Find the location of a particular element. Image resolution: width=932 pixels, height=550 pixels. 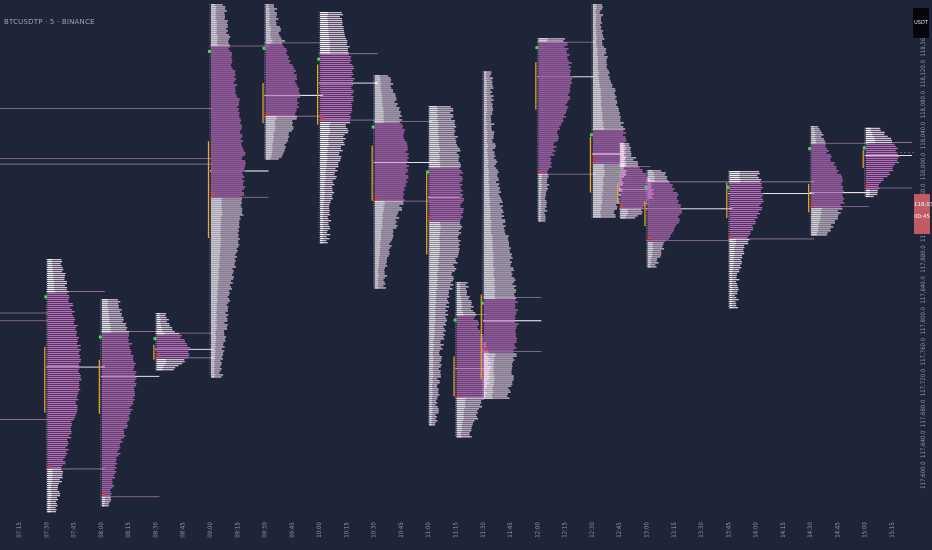

x-tick-label: 11:15 is located at coordinates (456, 530).